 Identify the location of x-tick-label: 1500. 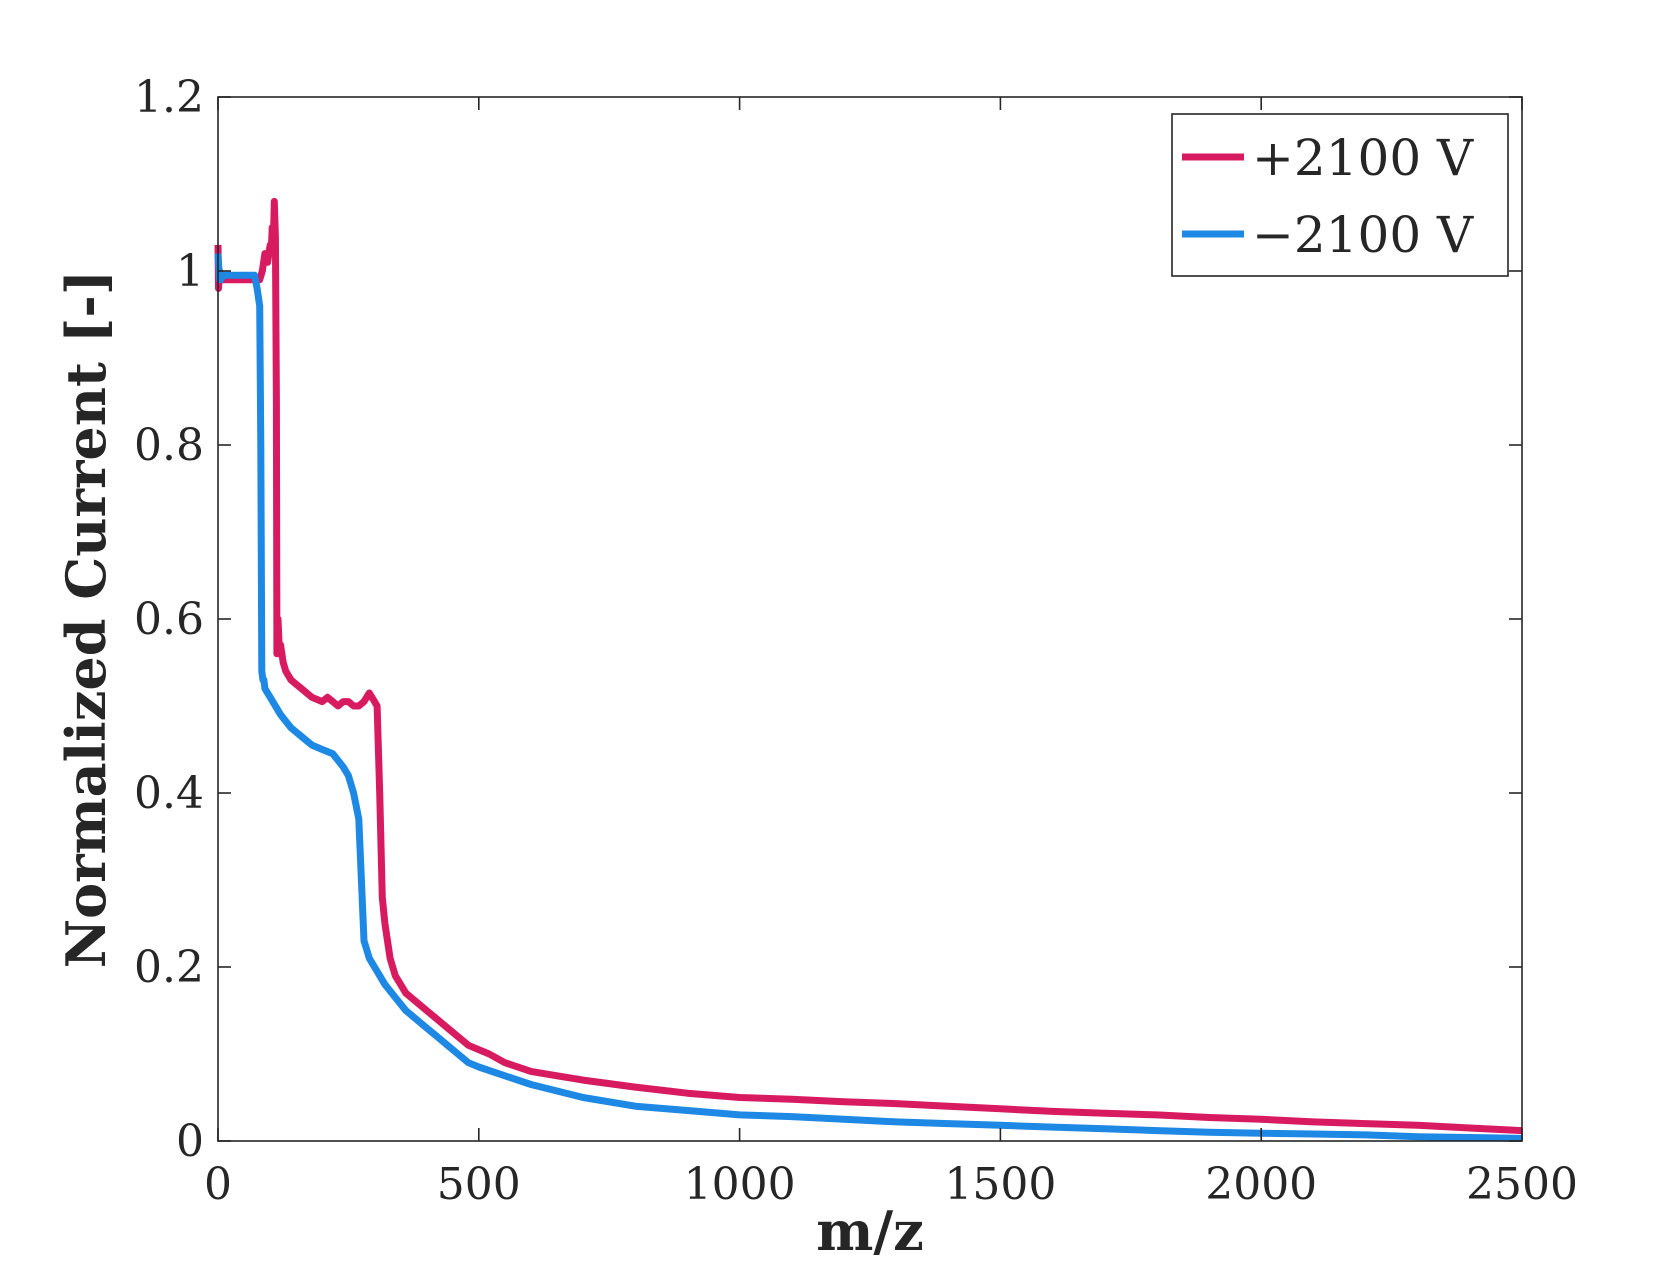
(1000, 1184).